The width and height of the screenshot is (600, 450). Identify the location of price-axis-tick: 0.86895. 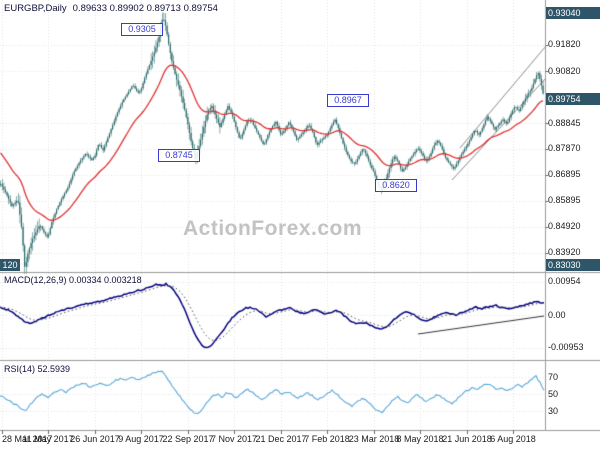
(564, 174).